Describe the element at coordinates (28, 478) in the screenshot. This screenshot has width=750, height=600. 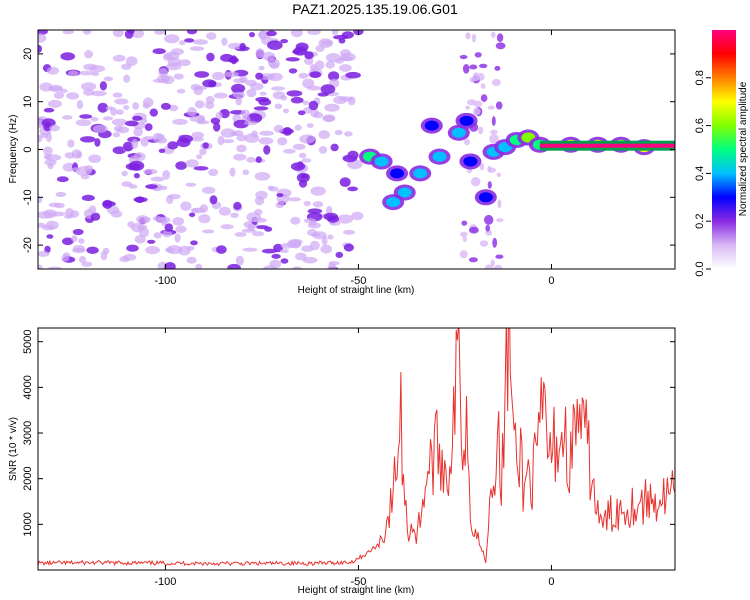
I see `snr-ytick-label: 2000` at that location.